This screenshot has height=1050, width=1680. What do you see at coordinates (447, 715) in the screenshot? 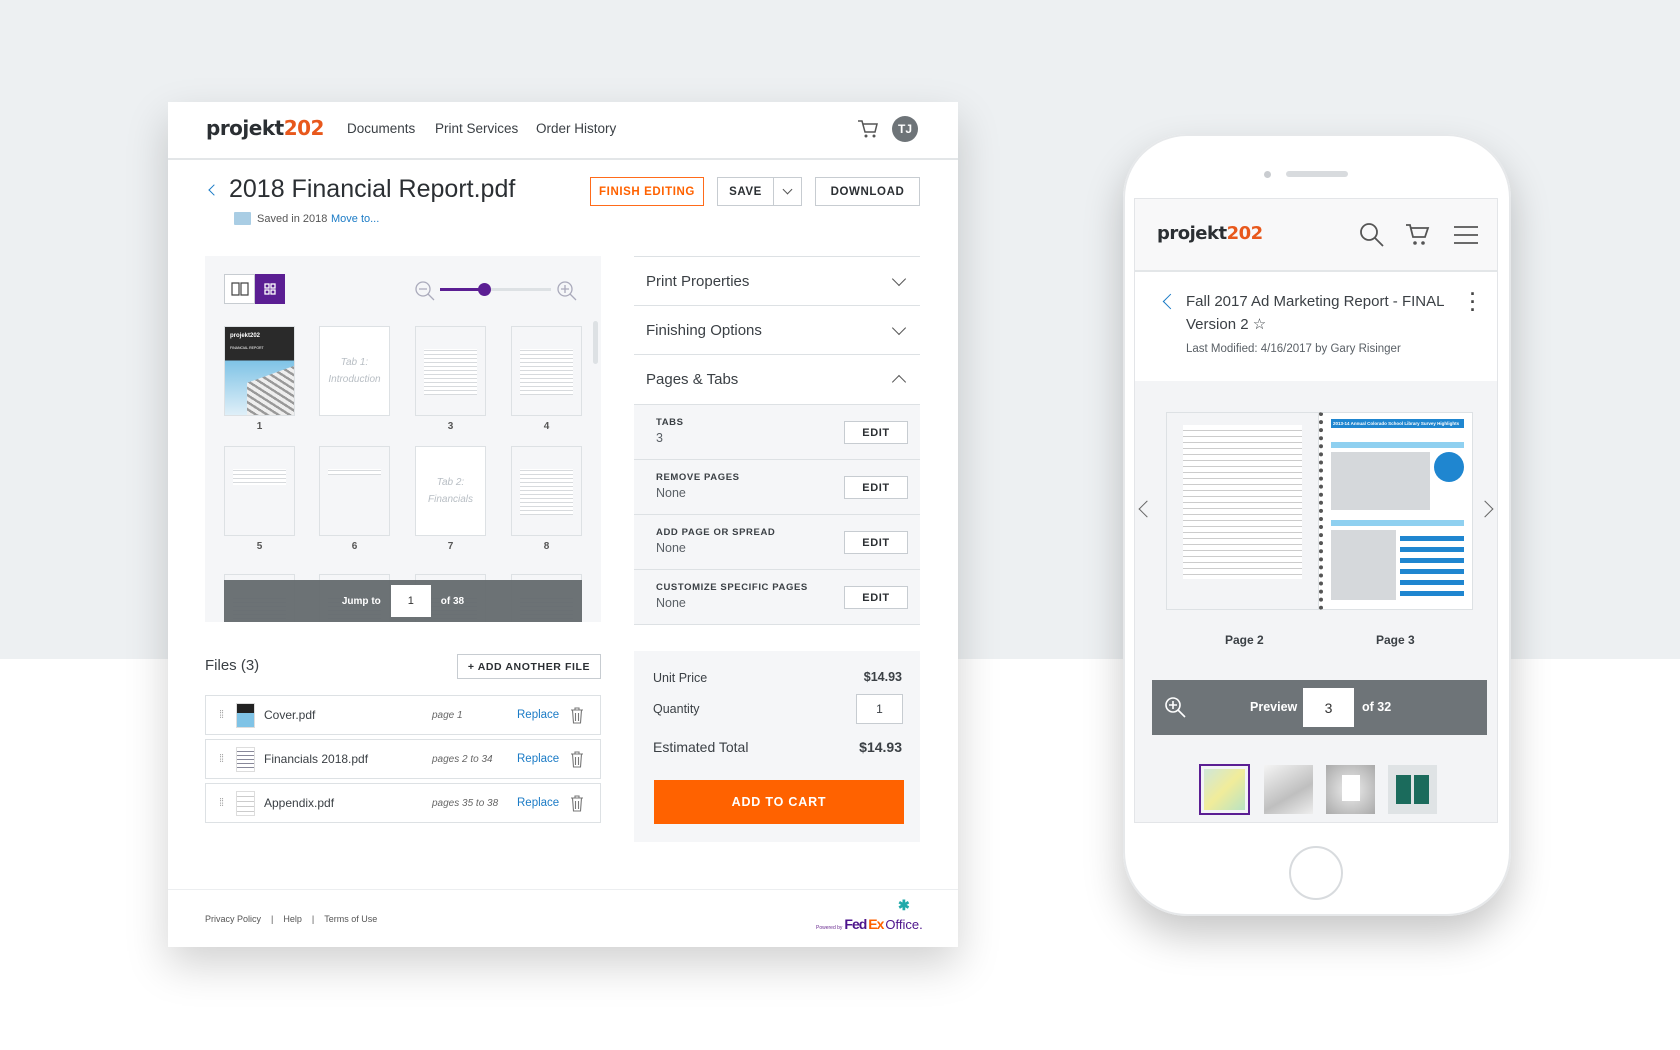
I see `file-pages: page 1` at bounding box center [447, 715].